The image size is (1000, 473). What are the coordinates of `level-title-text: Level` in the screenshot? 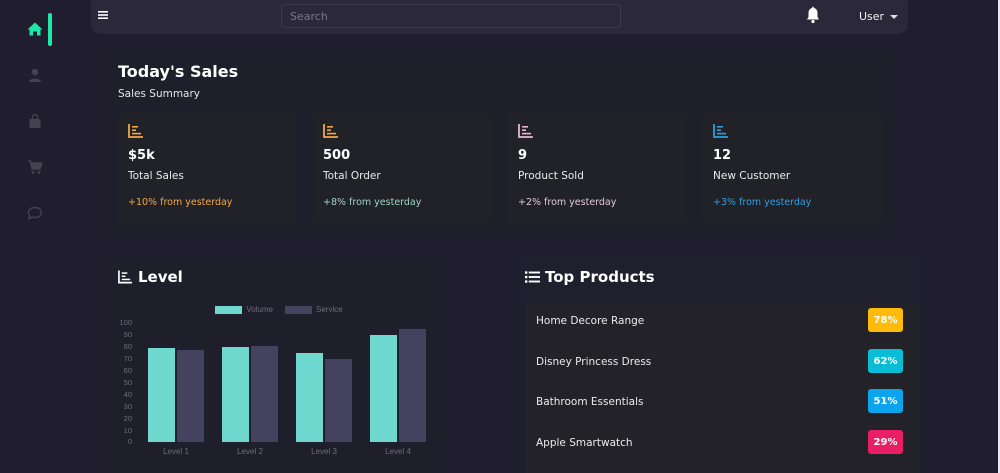 It's located at (160, 277).